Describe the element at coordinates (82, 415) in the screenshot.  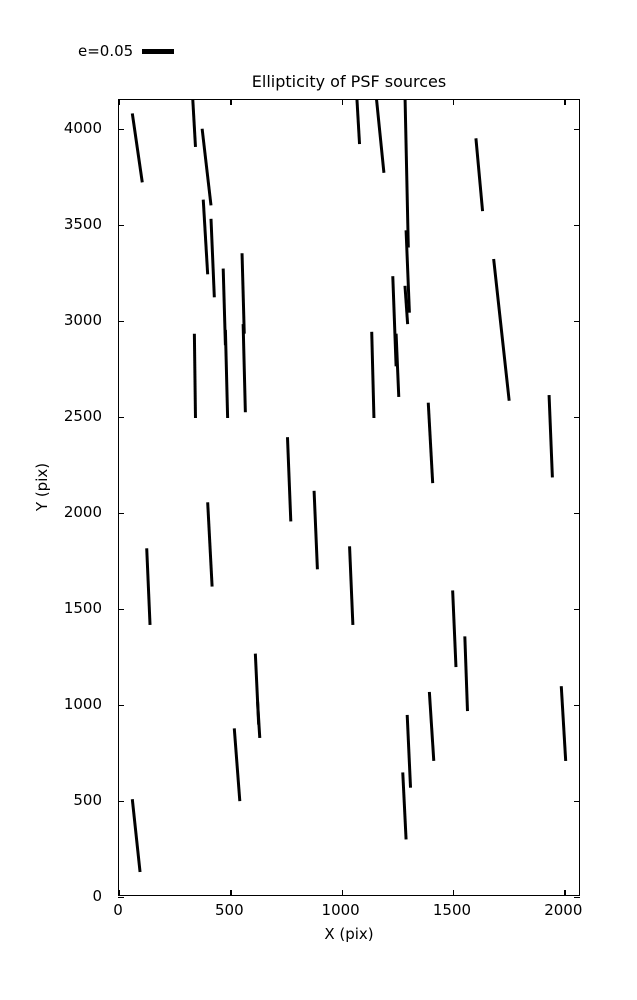
I see `y-tick-label: 2500` at that location.